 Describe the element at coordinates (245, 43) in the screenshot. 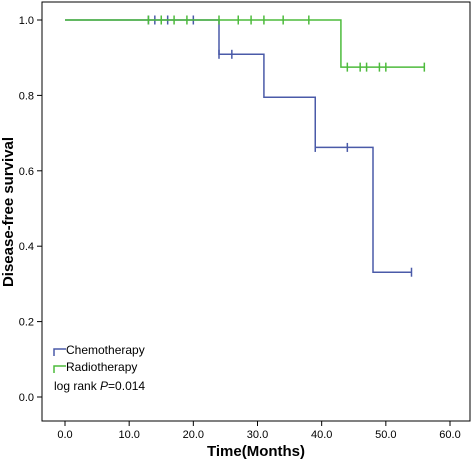

I see `series-line-radiotherapy` at that location.